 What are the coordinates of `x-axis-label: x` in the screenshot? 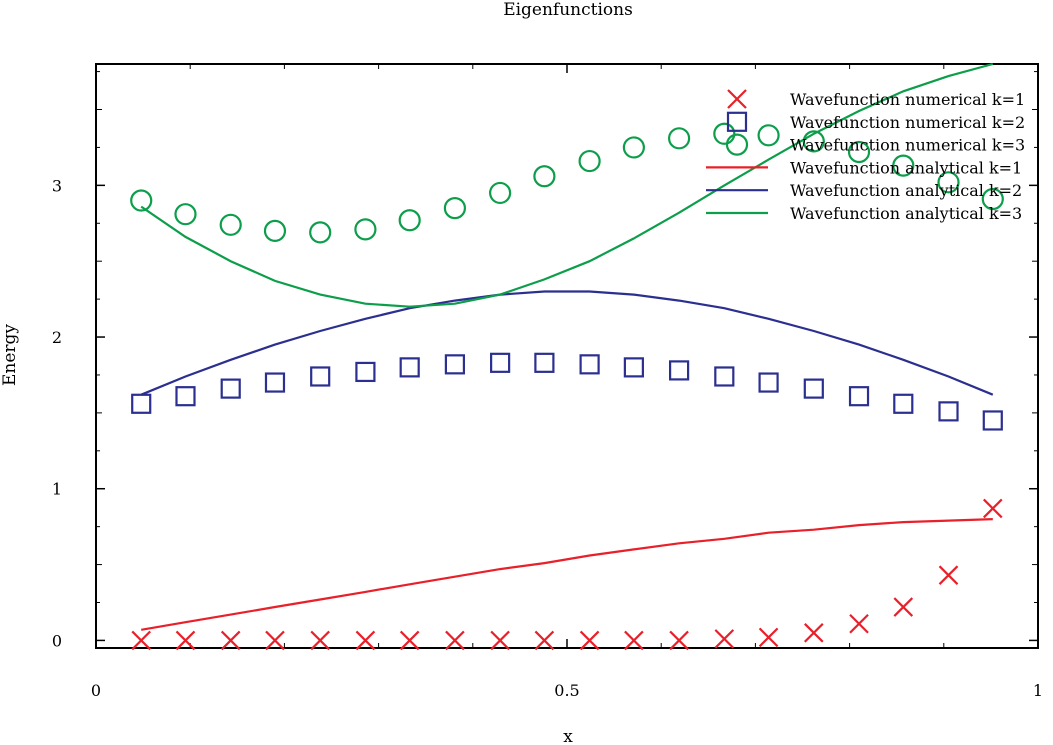 It's located at (568, 736).